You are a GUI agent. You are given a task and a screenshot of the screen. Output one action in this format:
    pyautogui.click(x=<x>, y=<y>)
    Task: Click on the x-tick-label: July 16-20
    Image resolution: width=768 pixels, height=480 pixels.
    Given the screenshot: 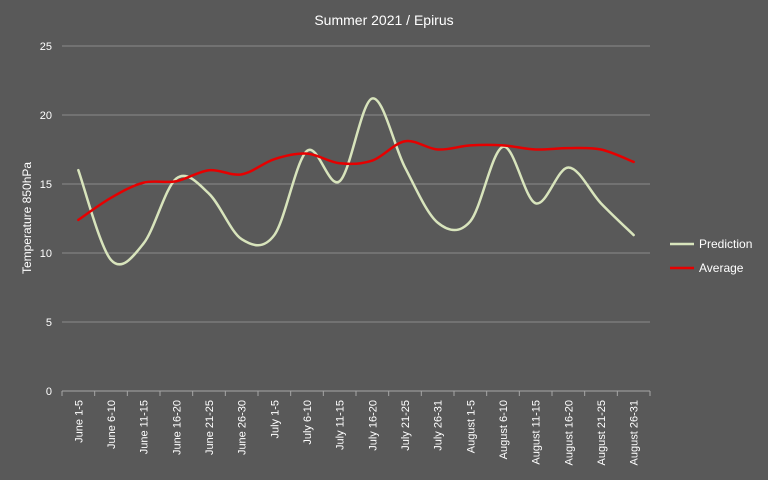 What is the action you would take?
    pyautogui.click(x=373, y=425)
    